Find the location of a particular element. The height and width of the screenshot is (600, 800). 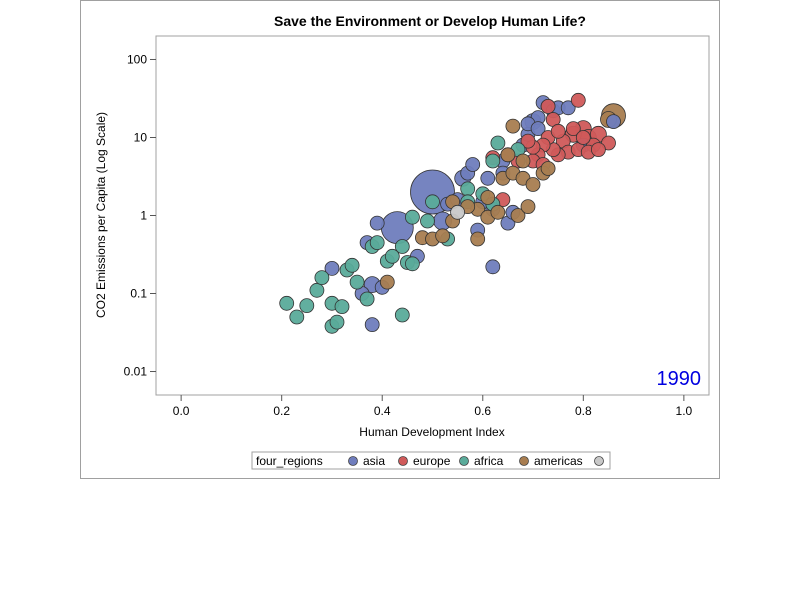

x-tick-label: 0.8 is located at coordinates (583, 411).